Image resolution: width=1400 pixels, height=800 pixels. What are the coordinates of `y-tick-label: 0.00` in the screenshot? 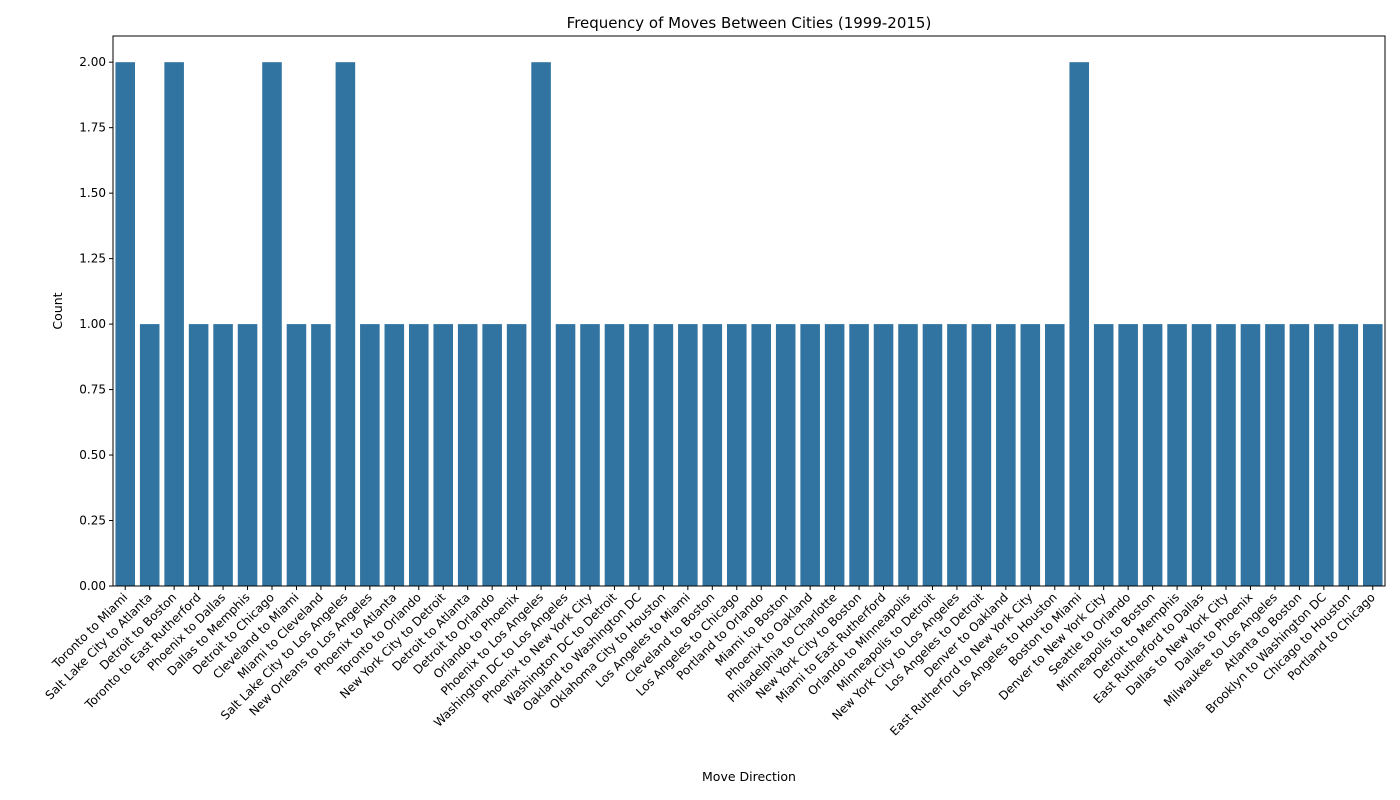 It's located at (92, 586).